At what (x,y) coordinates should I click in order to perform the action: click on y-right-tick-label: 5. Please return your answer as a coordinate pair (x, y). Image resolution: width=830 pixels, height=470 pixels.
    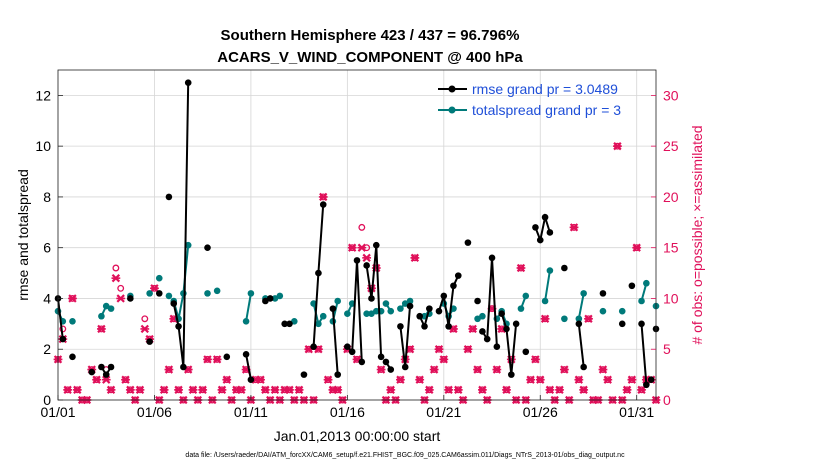
    Looking at the image, I should click on (667, 349).